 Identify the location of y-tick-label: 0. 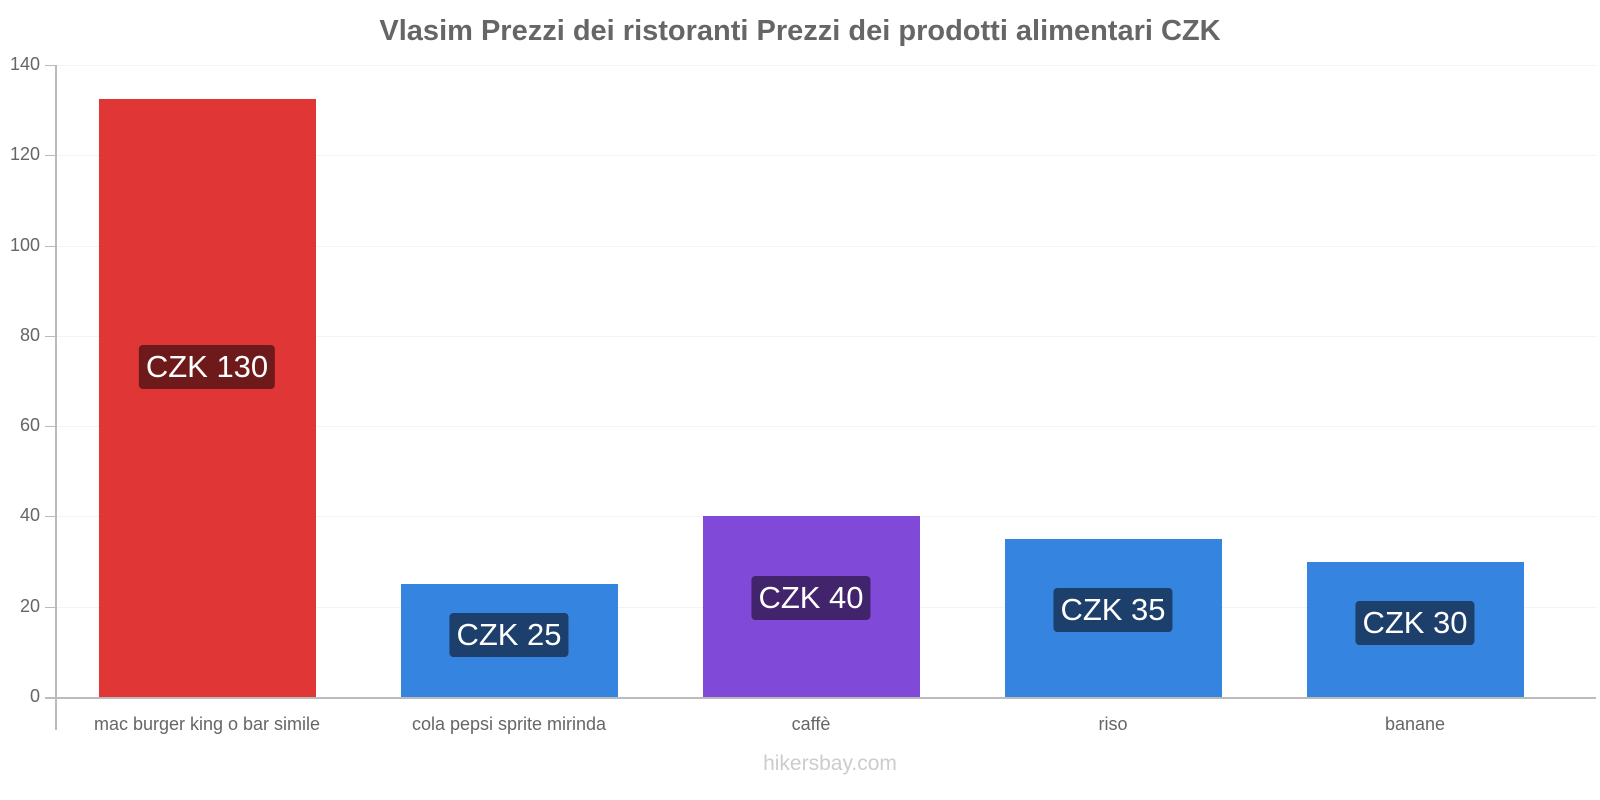
(34, 696).